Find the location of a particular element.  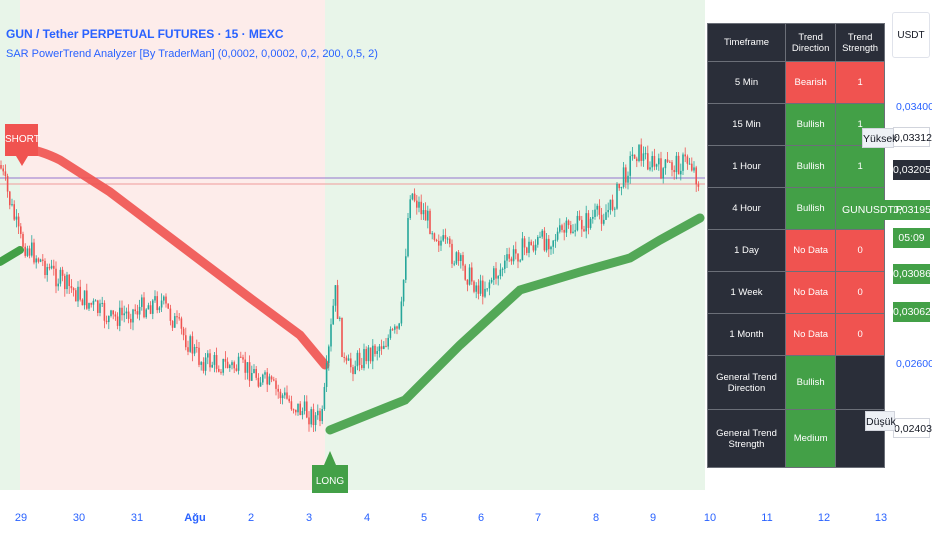

direction-cell: Bullish is located at coordinates (810, 208).